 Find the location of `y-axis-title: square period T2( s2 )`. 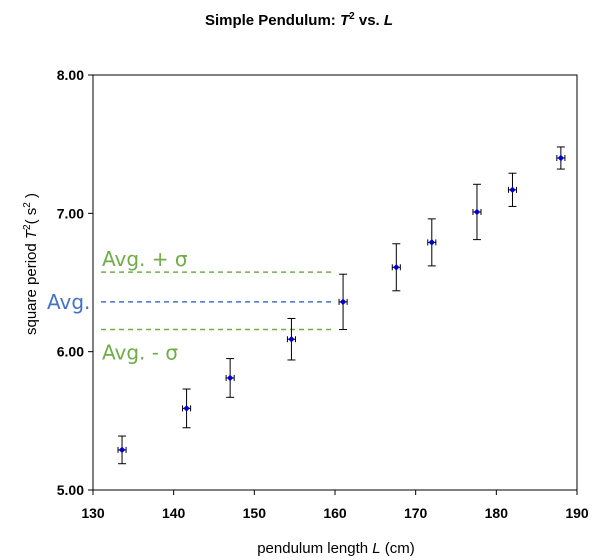

y-axis-title: square period T2( s2 ) is located at coordinates (31, 264).